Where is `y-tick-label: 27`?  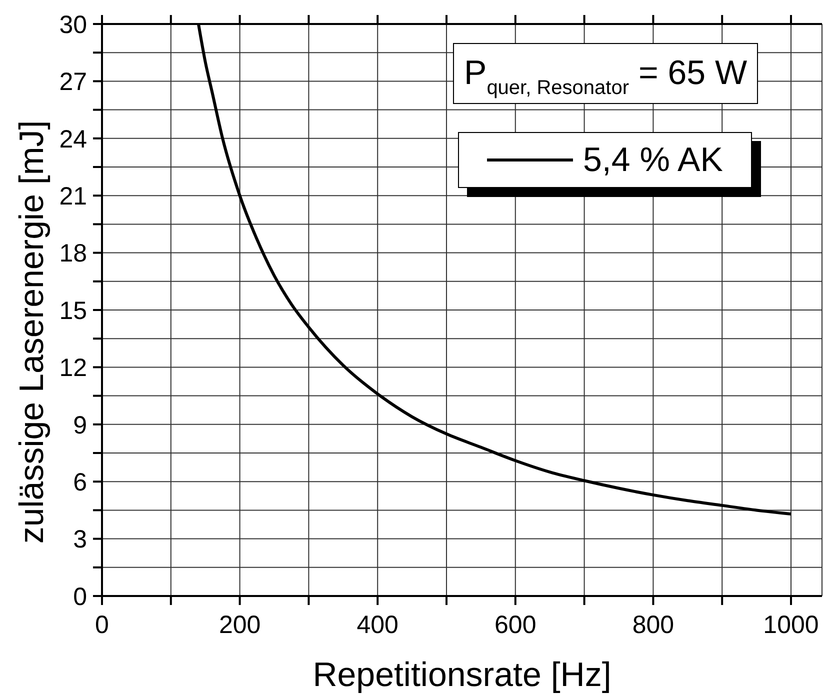
y-tick-label: 27 is located at coordinates (73, 82).